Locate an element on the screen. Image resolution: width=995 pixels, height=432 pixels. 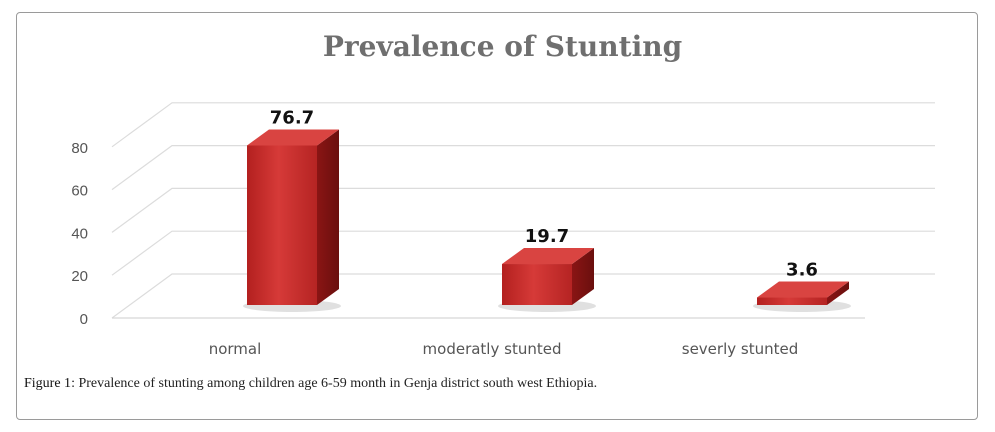
data-label: 19.7 is located at coordinates (547, 236).